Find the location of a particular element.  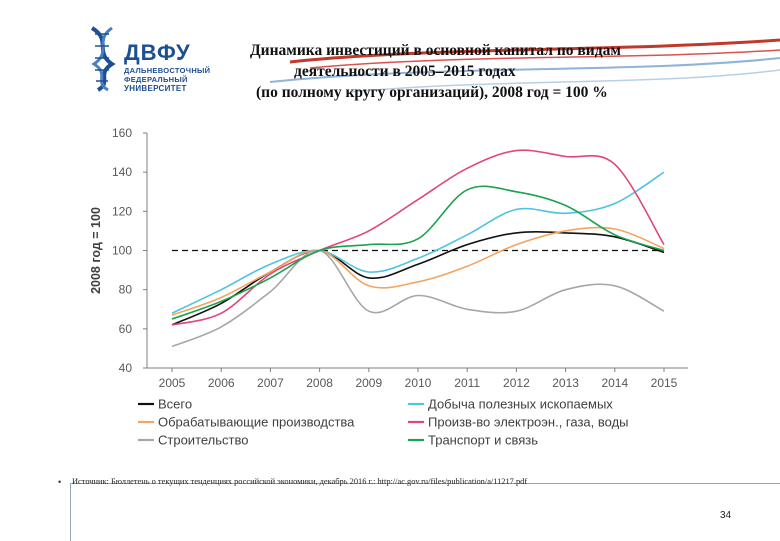

logo-line-1: ДАЛЬНЕВОСТОЧНЫЙ is located at coordinates (167, 70).